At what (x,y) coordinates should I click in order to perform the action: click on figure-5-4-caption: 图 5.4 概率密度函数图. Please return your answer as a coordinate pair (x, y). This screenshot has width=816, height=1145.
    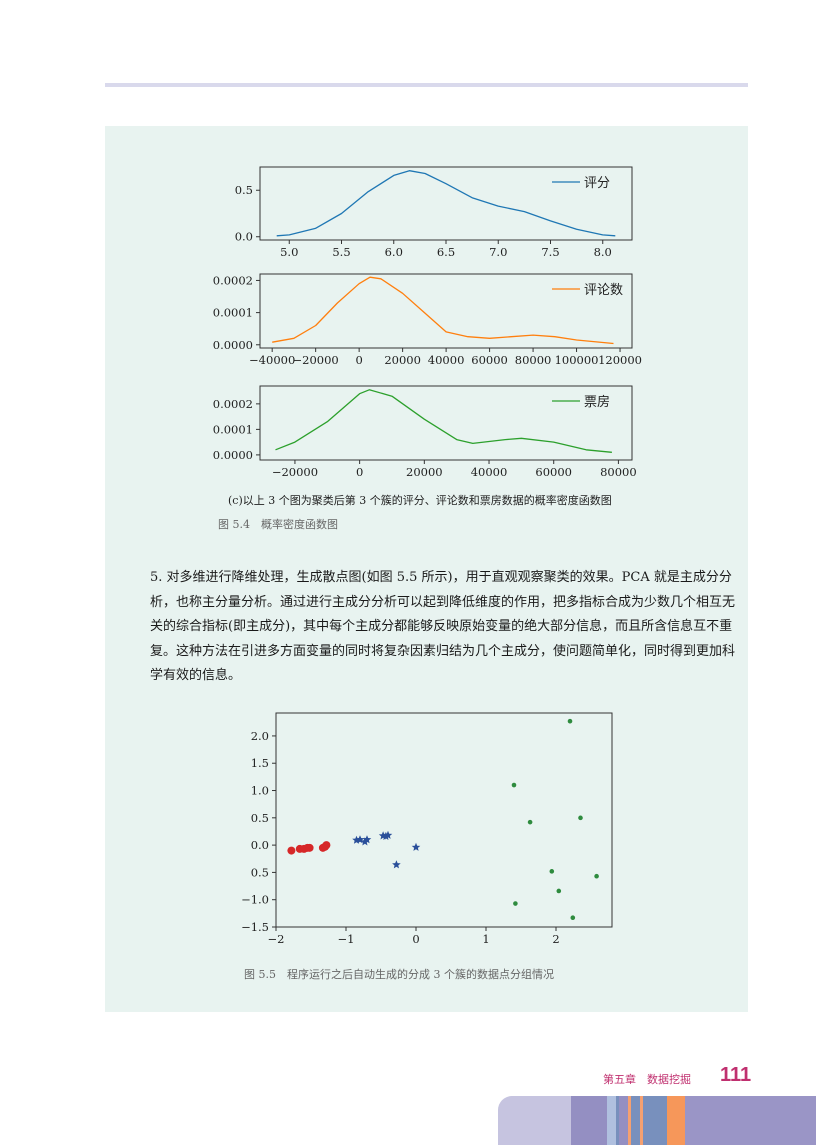
    Looking at the image, I should click on (278, 524).